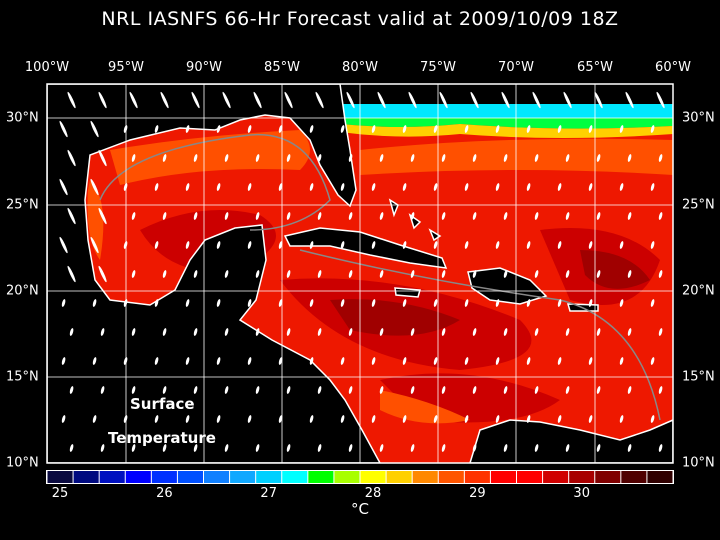 This screenshot has height=540, width=720. Describe the element at coordinates (438, 67) in the screenshot. I see `lon-label: 75°W` at that location.